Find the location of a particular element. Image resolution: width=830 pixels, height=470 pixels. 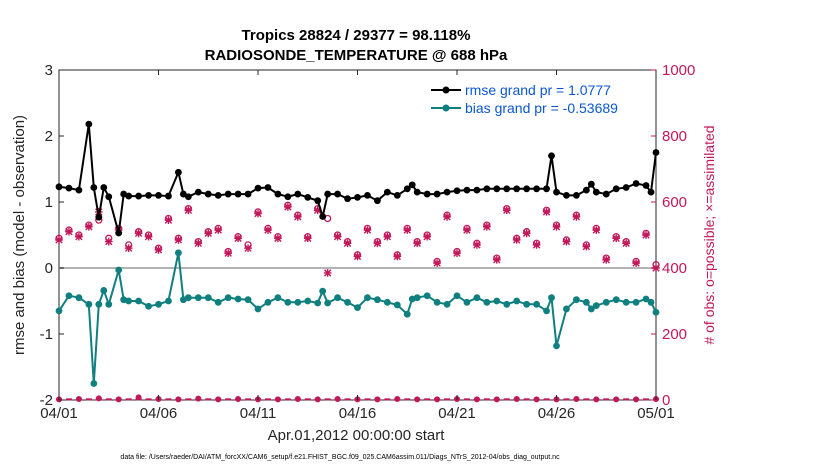

y-right-tick-label: 400 is located at coordinates (674, 268).